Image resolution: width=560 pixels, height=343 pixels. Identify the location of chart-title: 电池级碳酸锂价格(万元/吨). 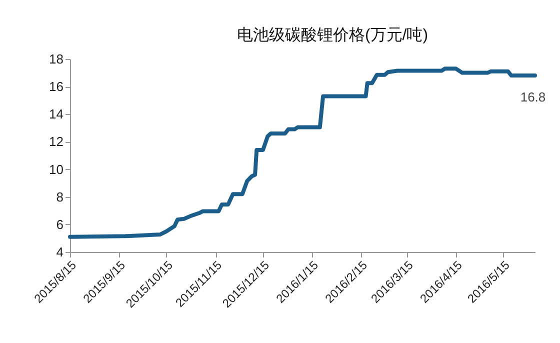
(332, 35).